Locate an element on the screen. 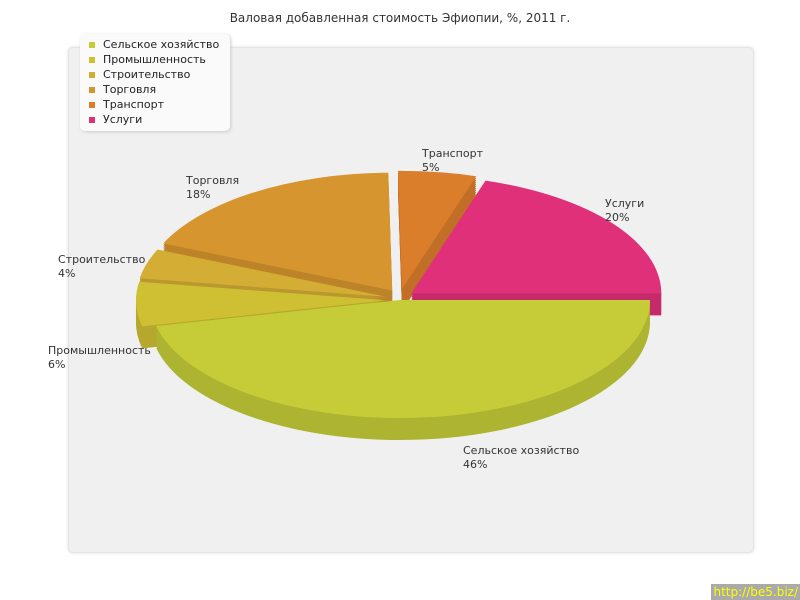 This screenshot has width=800, height=600. legend-item: Услуги is located at coordinates (155, 119).